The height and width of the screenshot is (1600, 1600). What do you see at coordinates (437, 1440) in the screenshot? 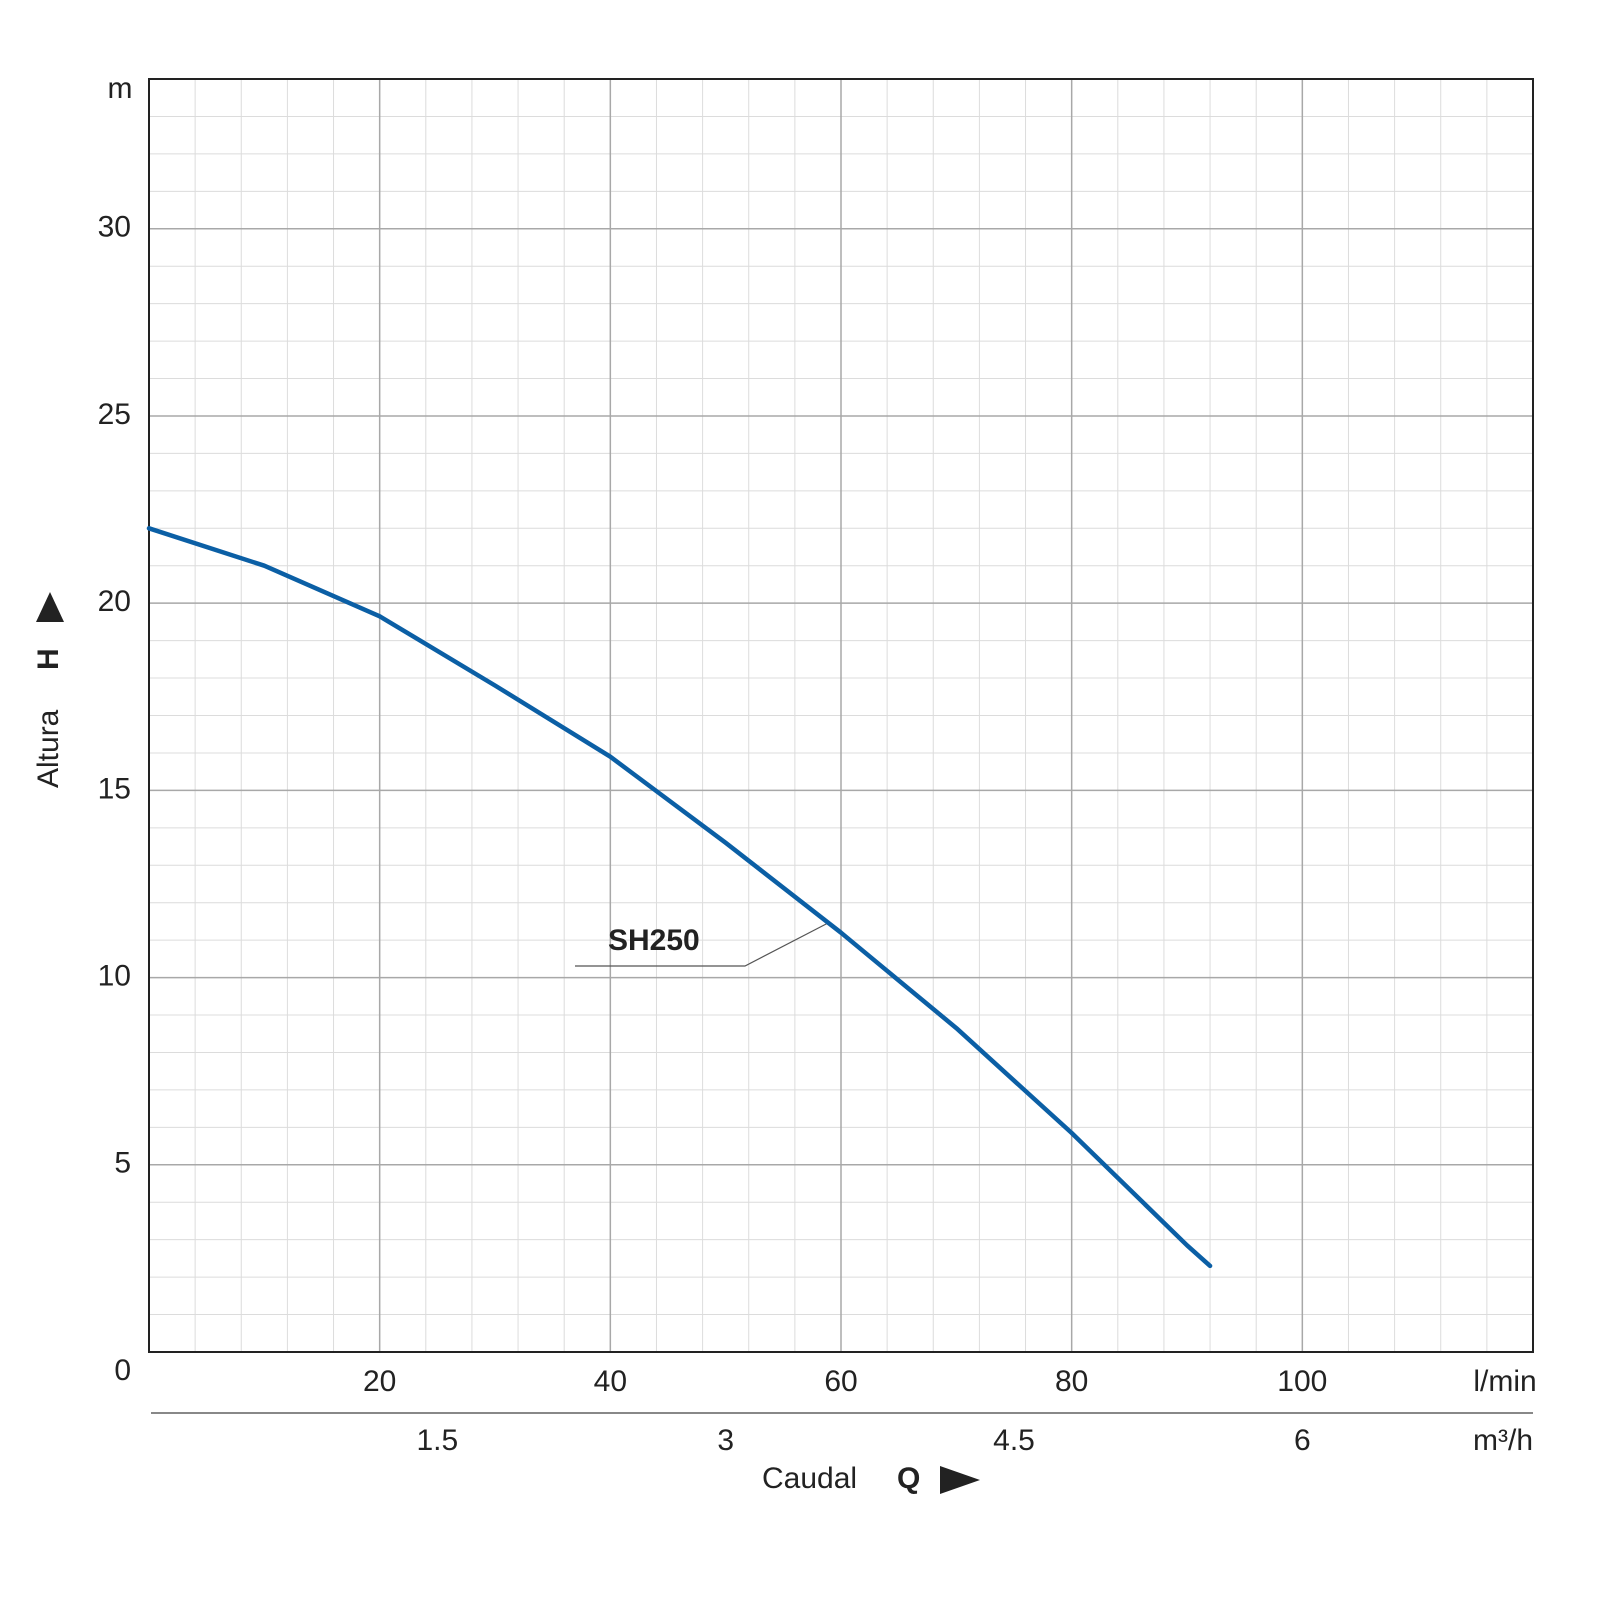
I see `x2-tick-label: 1.5` at bounding box center [437, 1440].